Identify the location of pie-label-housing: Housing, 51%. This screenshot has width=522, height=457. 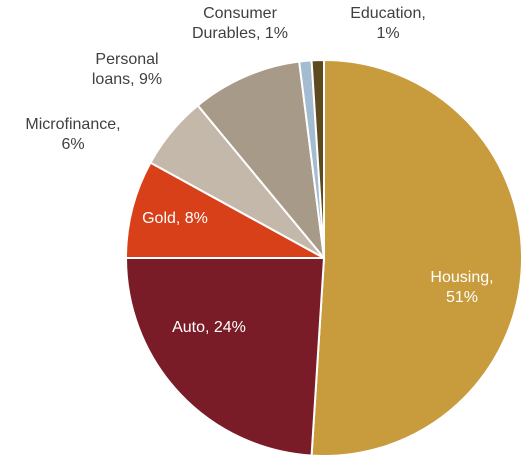
(461, 287).